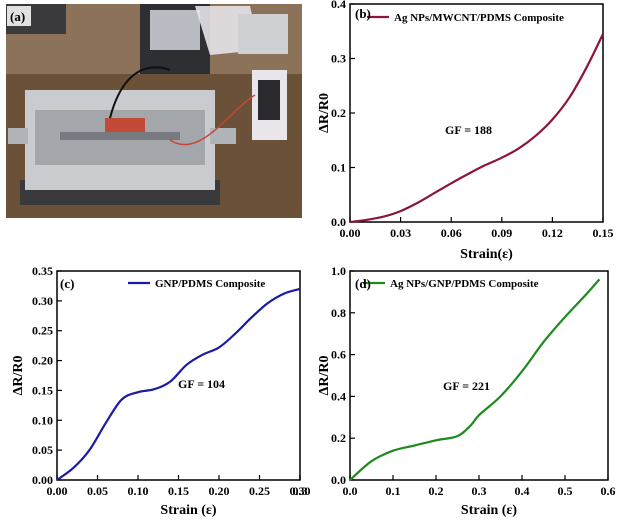  What do you see at coordinates (120, 136) in the screenshot?
I see `sample-strip` at bounding box center [120, 136].